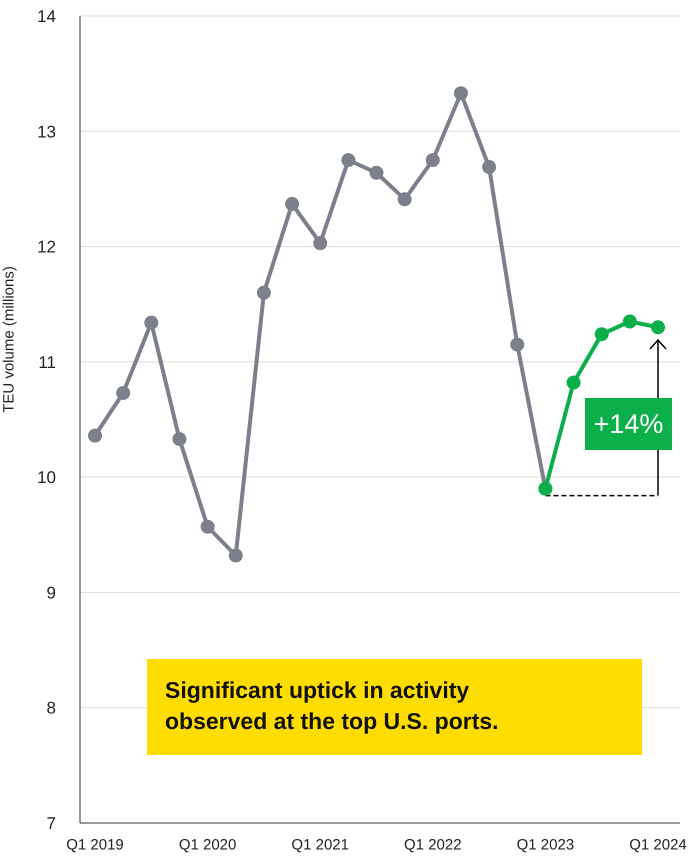  What do you see at coordinates (433, 845) in the screenshot?
I see `x-tick-label: Q1 2022` at bounding box center [433, 845].